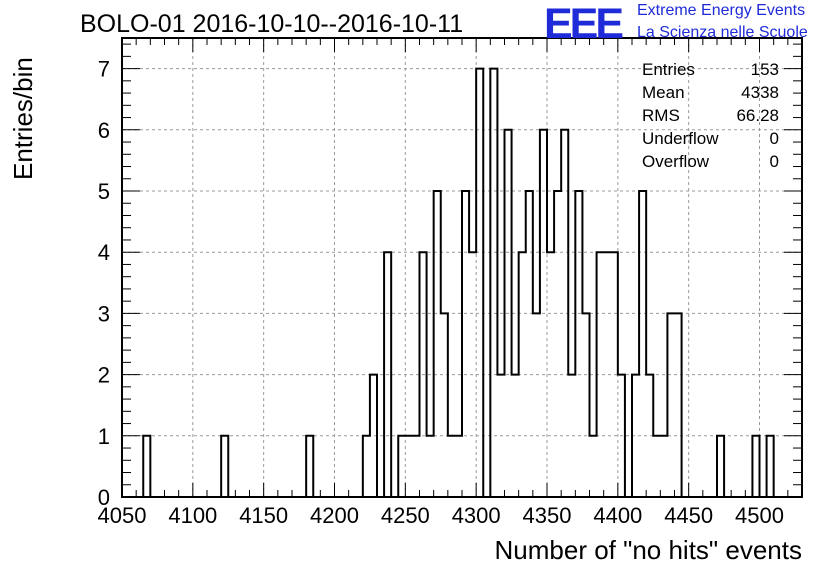  What do you see at coordinates (676, 161) in the screenshot?
I see `stat-label-overflow: Overflow` at bounding box center [676, 161].